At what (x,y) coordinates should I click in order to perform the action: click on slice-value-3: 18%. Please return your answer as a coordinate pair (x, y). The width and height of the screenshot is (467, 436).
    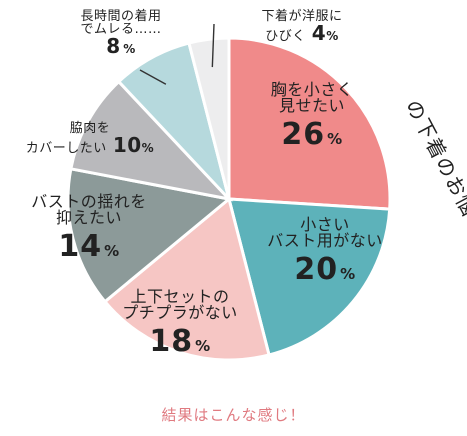
    Looking at the image, I should click on (180, 341).